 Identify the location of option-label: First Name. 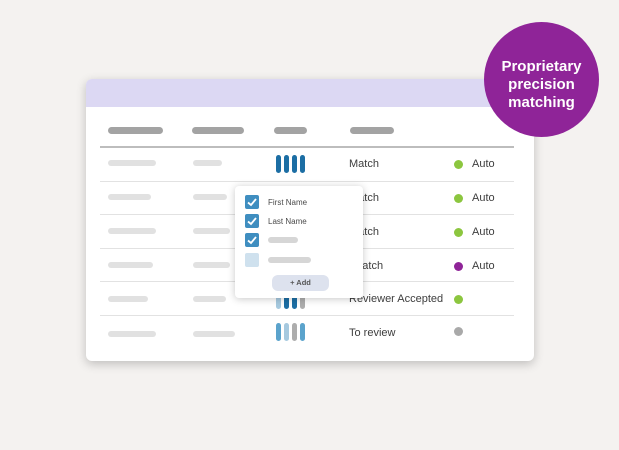
(288, 202).